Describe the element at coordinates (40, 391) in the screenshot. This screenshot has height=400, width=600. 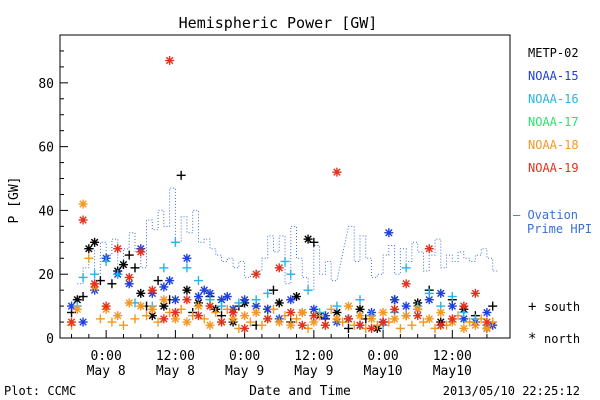
I see `plot-credit: Plot: CCMC` at that location.